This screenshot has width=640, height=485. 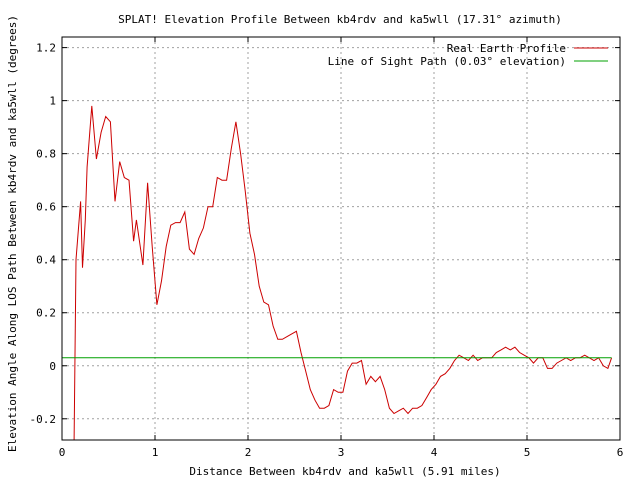 I want to click on y-tick-label: -0.2, so click(x=43, y=419).